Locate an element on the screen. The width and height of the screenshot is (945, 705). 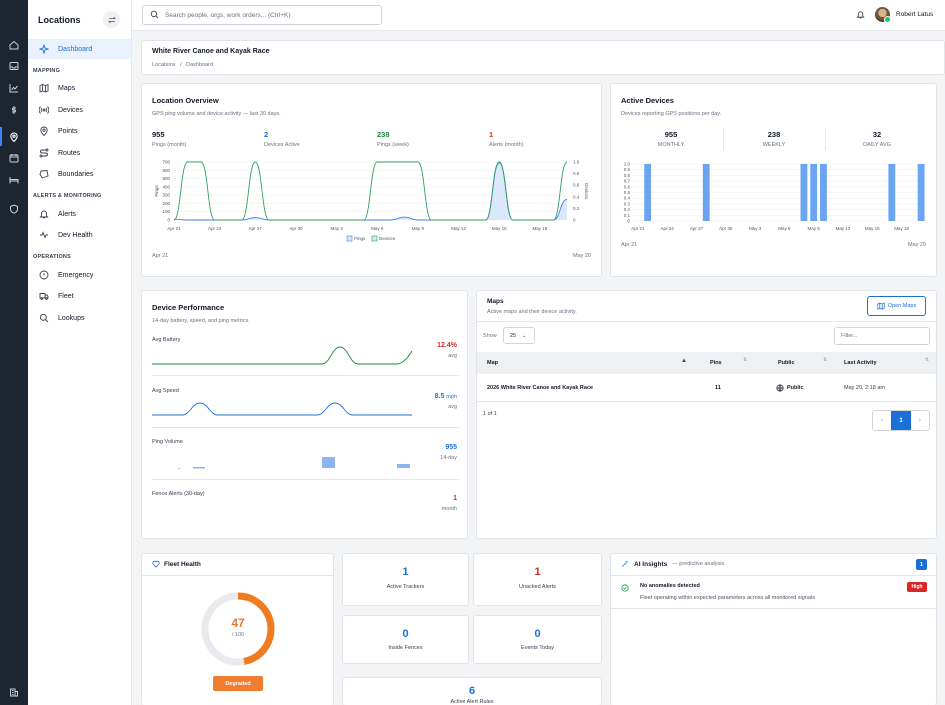
swap-icon is located at coordinates (111, 19).